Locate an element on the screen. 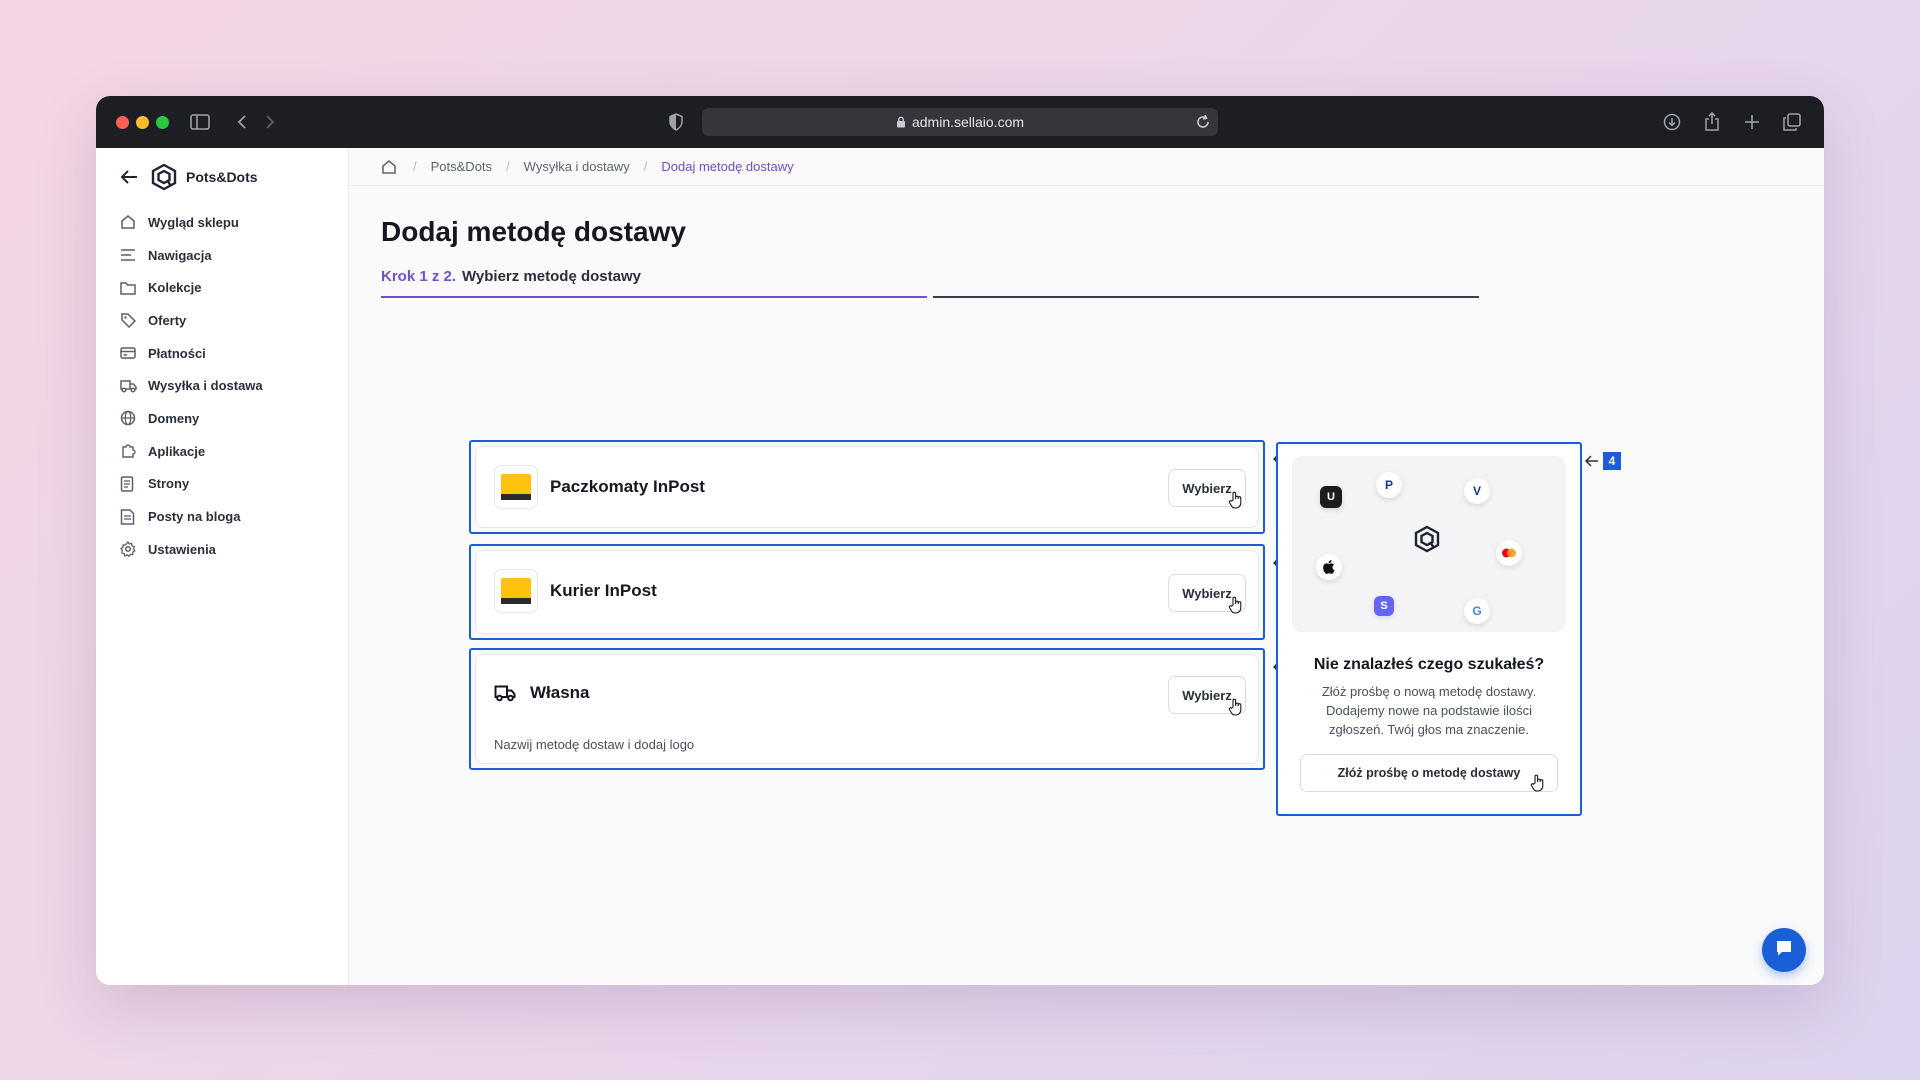 The width and height of the screenshot is (1920, 1080). sidebar-item-label: Aplikacje is located at coordinates (177, 451).